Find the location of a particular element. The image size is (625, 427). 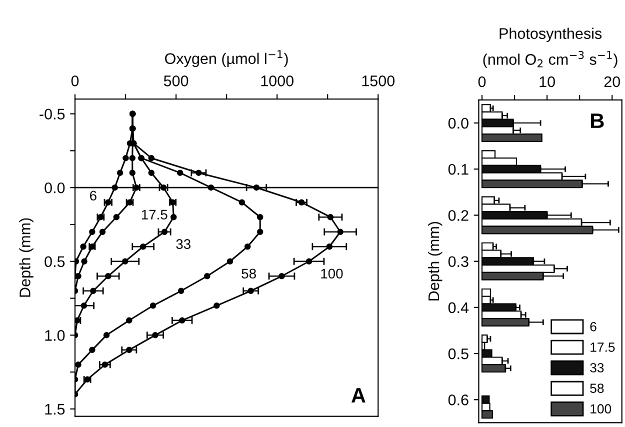

legend-label: 6 is located at coordinates (593, 327).